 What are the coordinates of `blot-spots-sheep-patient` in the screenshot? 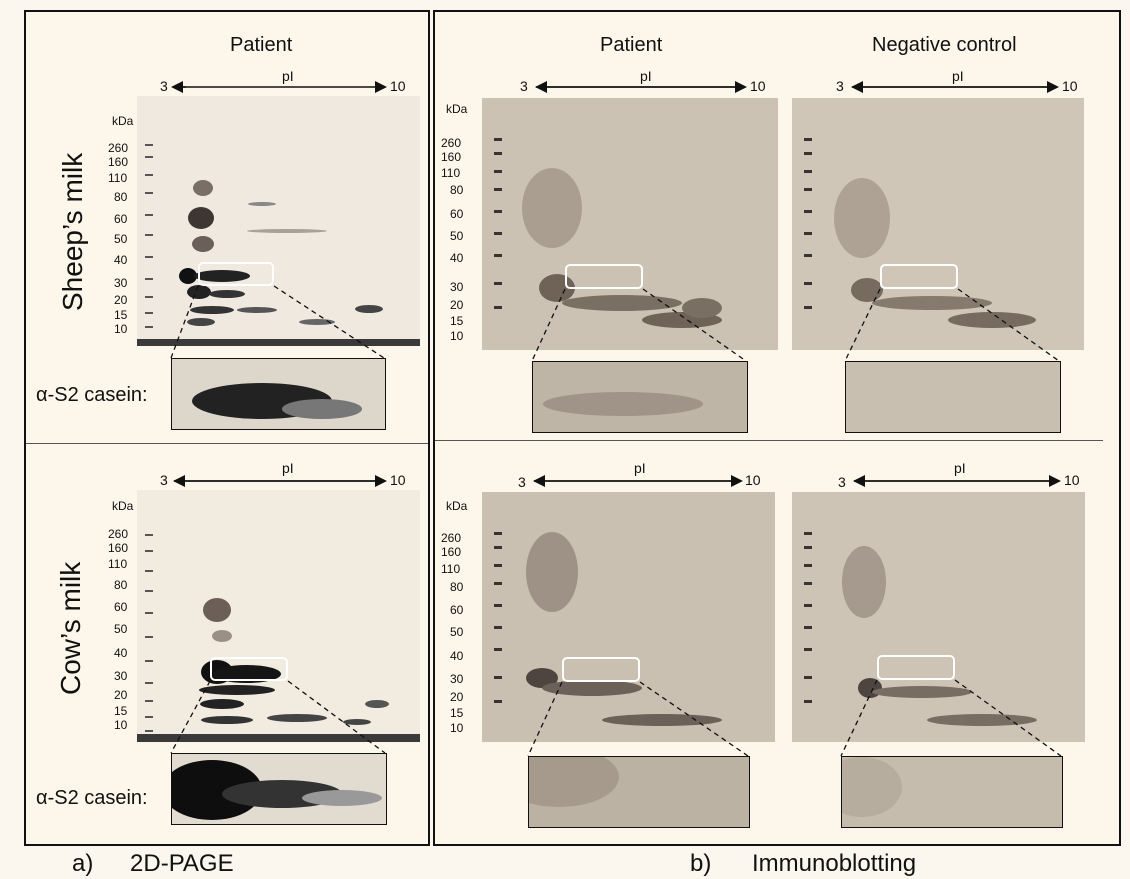 It's located at (630, 224).